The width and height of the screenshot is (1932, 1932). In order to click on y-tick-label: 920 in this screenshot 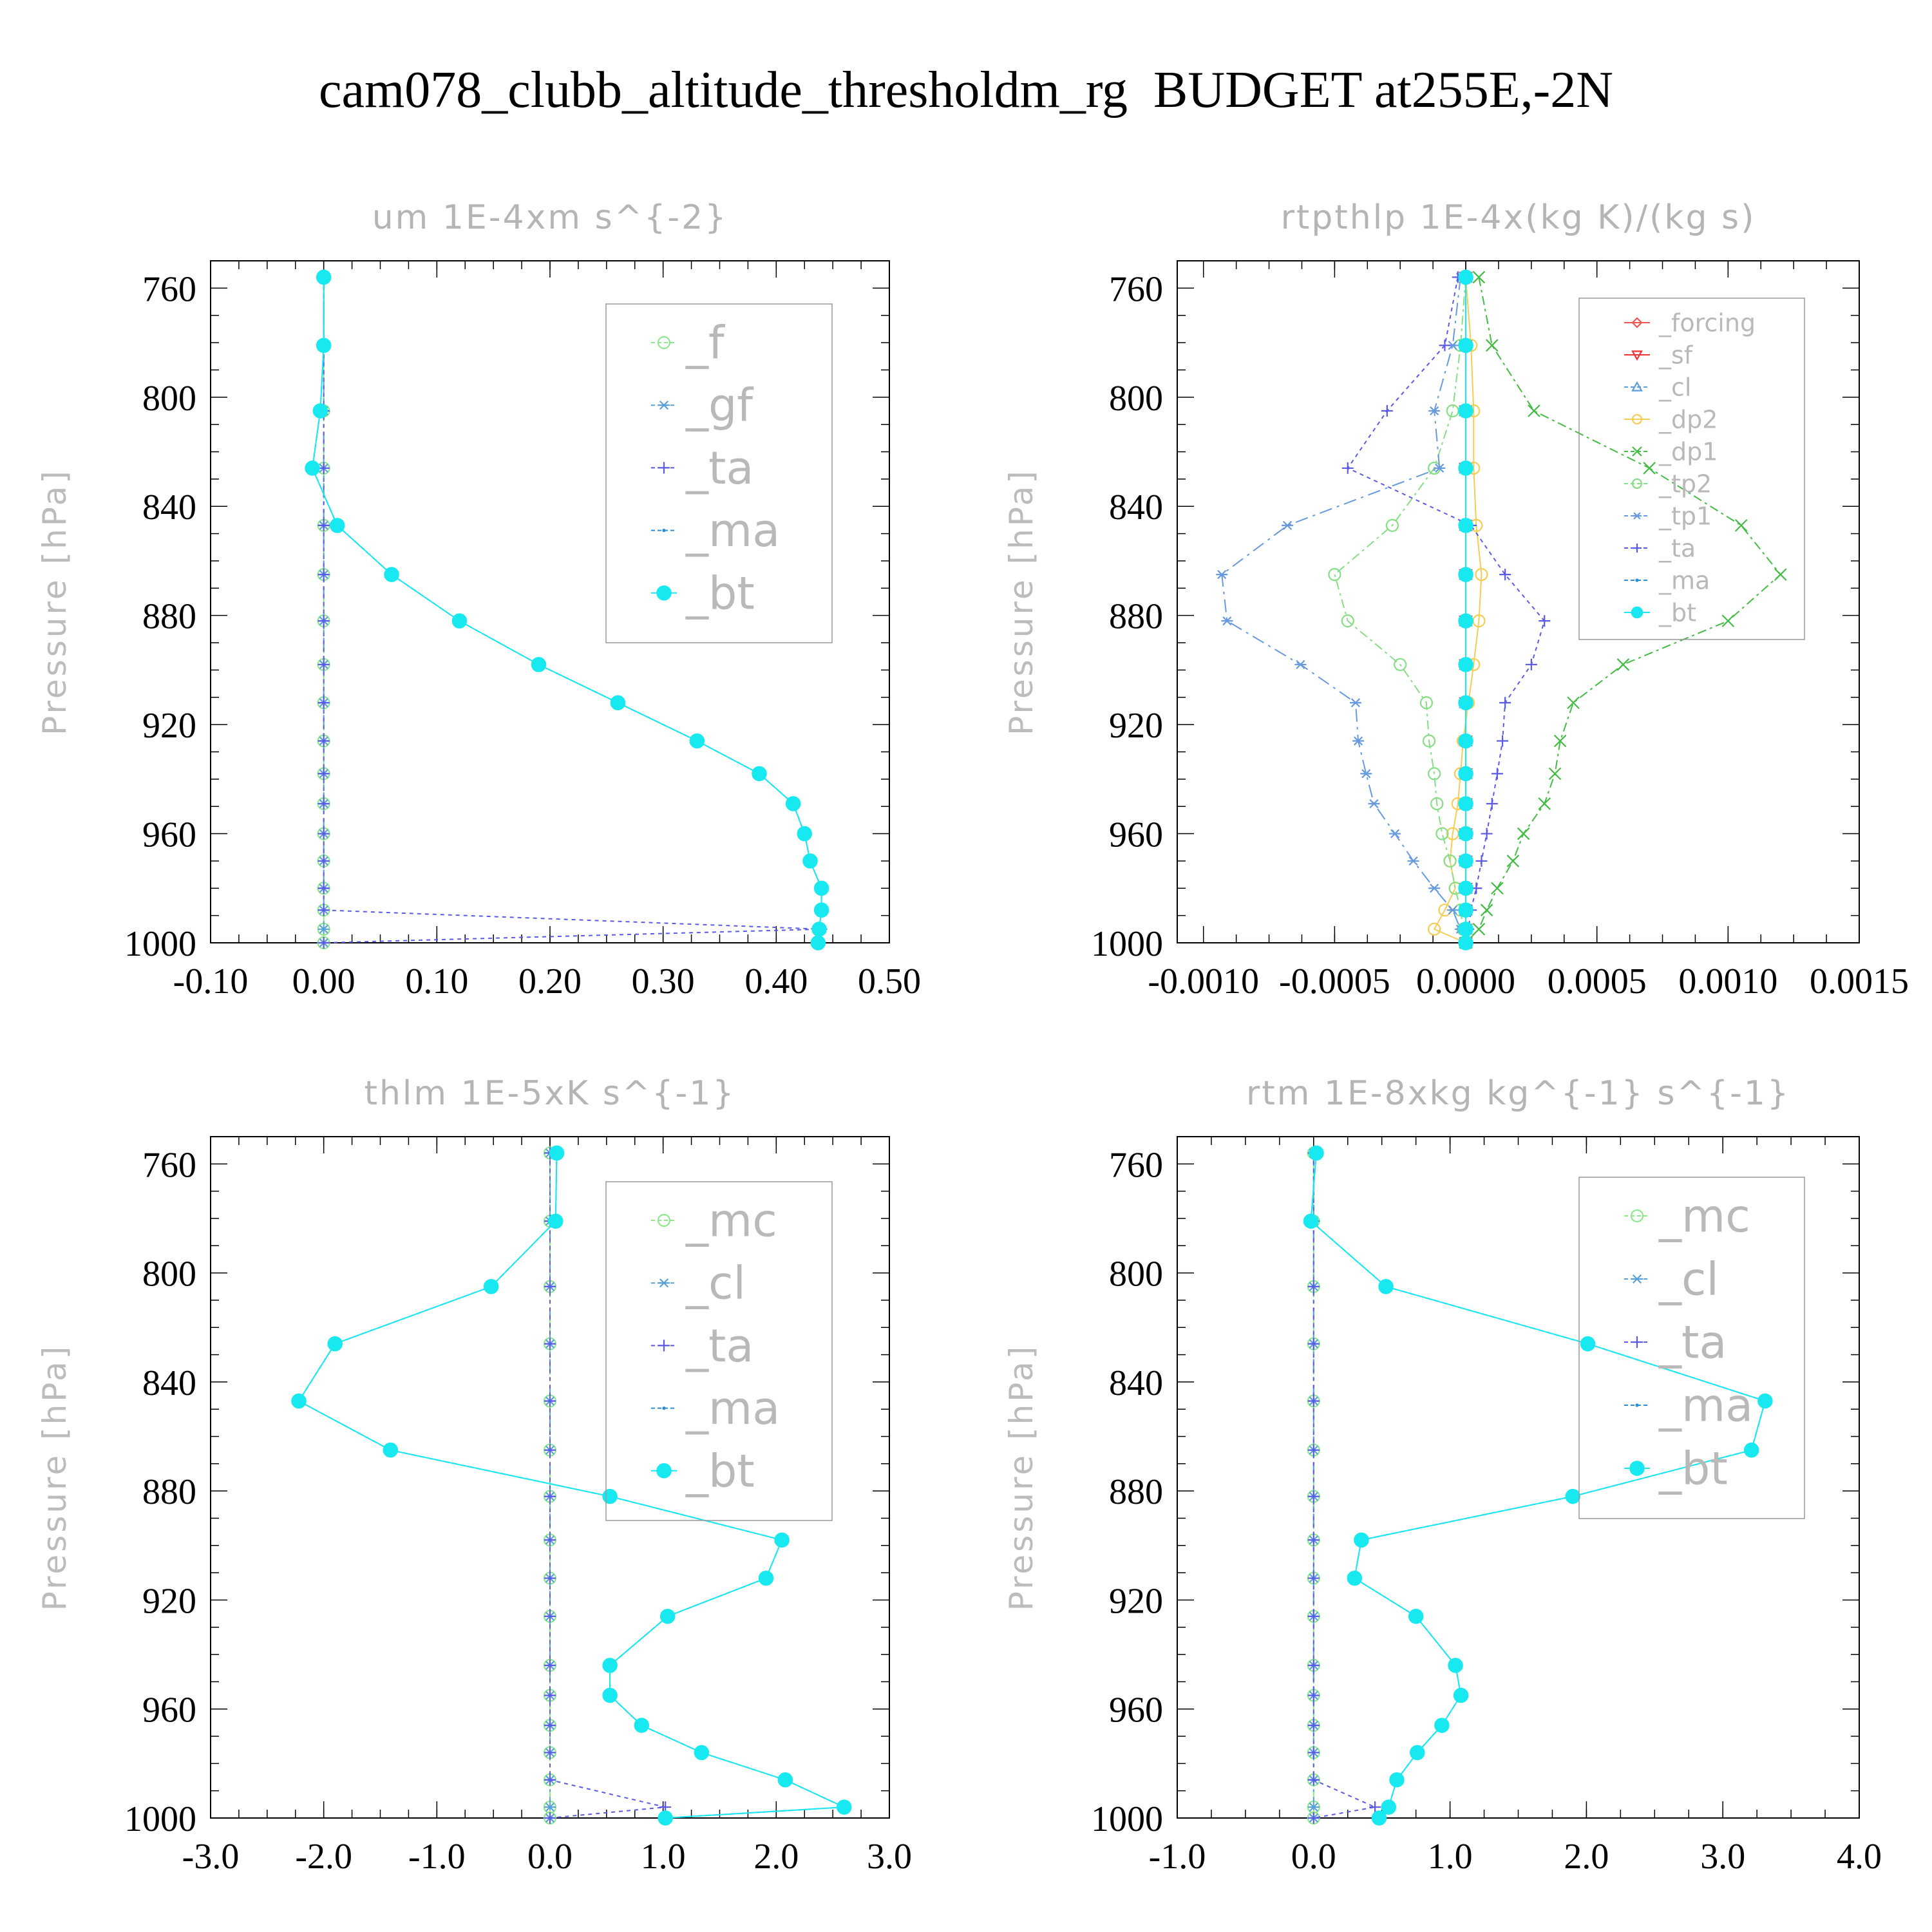, I will do `click(169, 726)`.